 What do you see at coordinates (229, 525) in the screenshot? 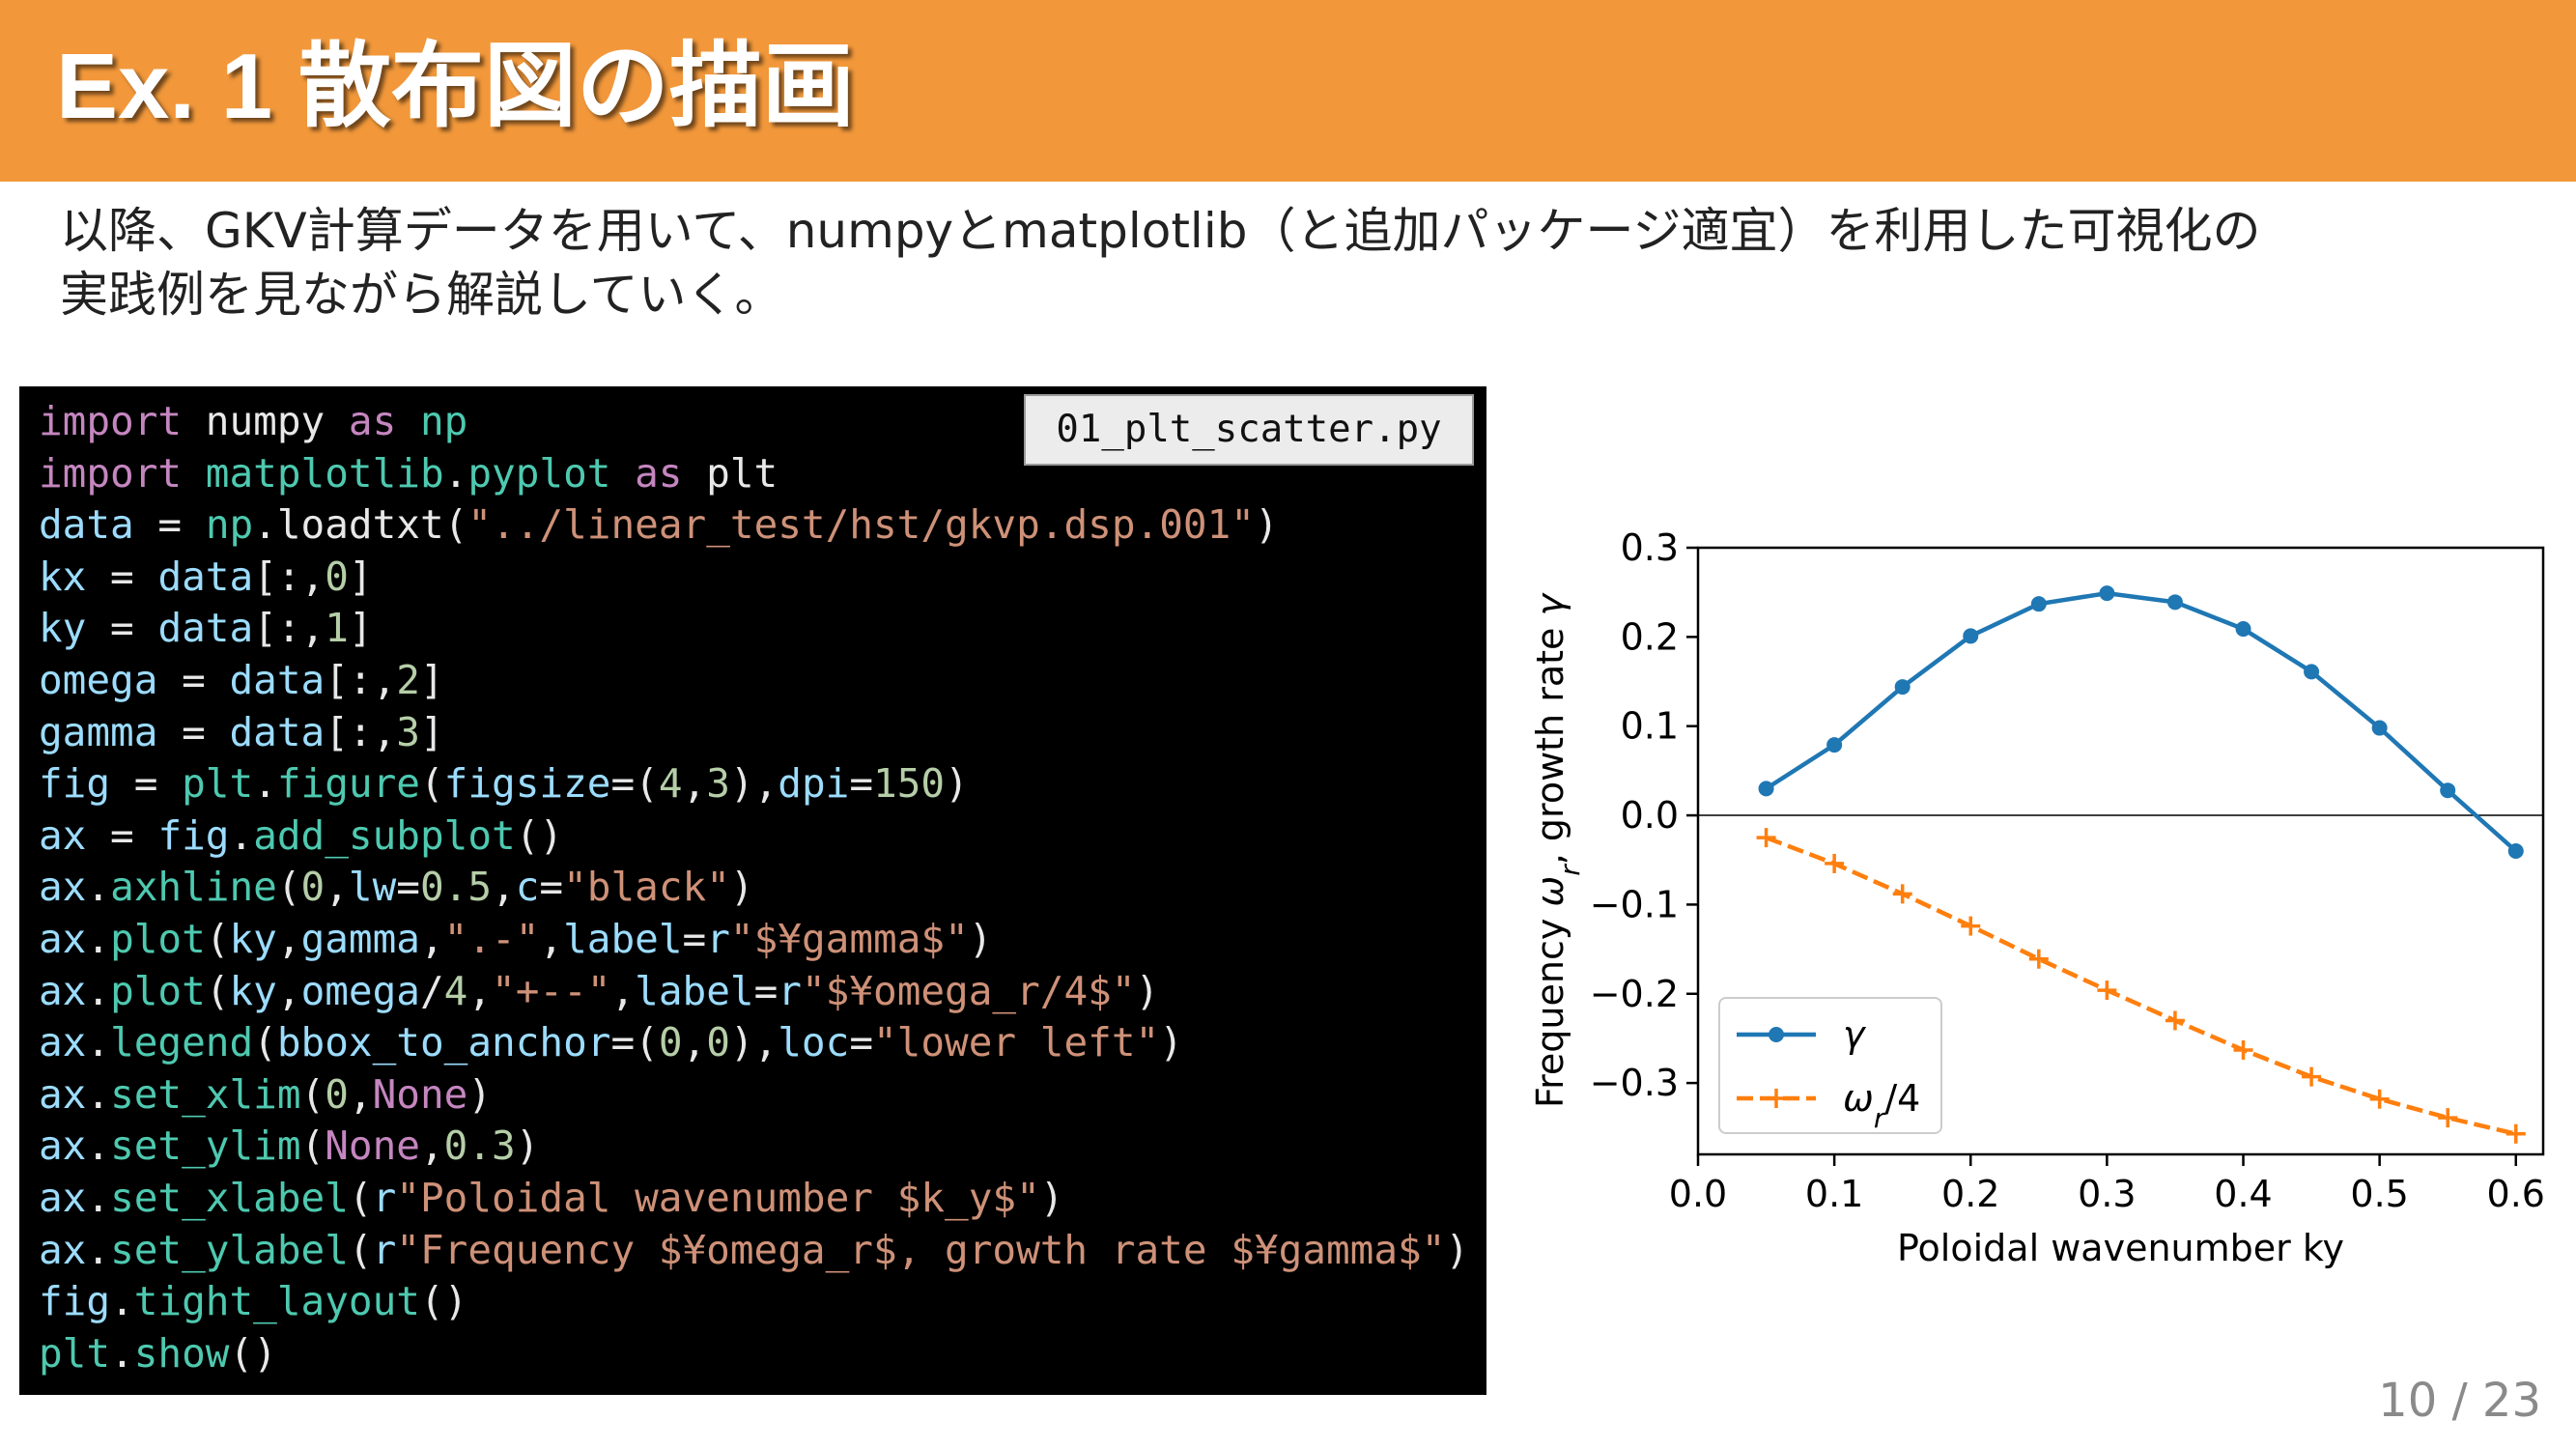
I see `code-token: np` at bounding box center [229, 525].